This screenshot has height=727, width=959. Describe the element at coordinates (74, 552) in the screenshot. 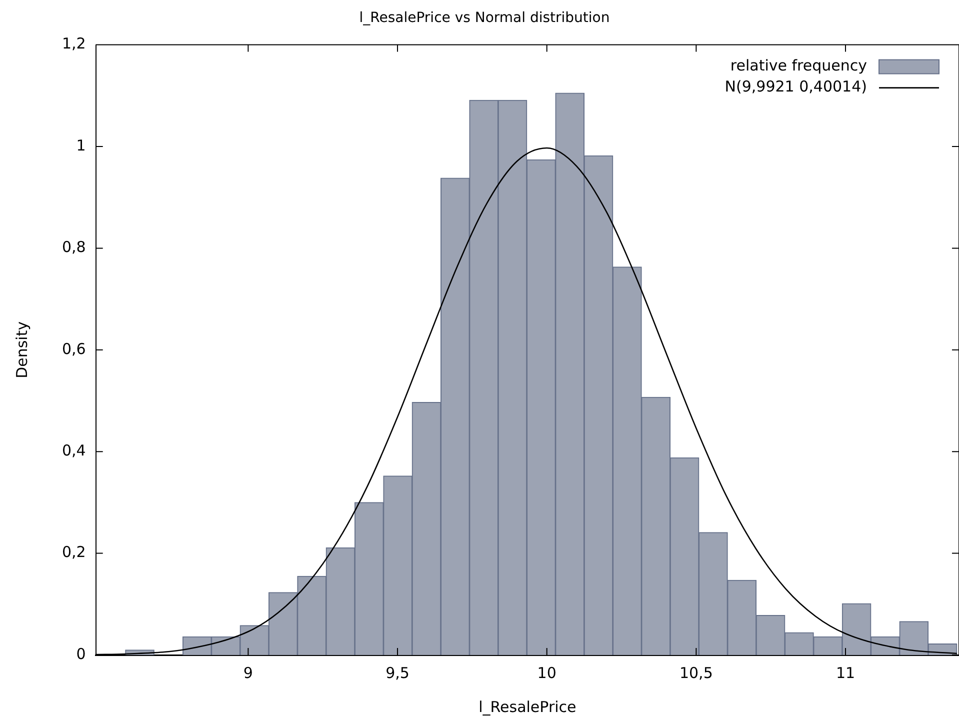

I see `y-tick-label: 0,2` at that location.